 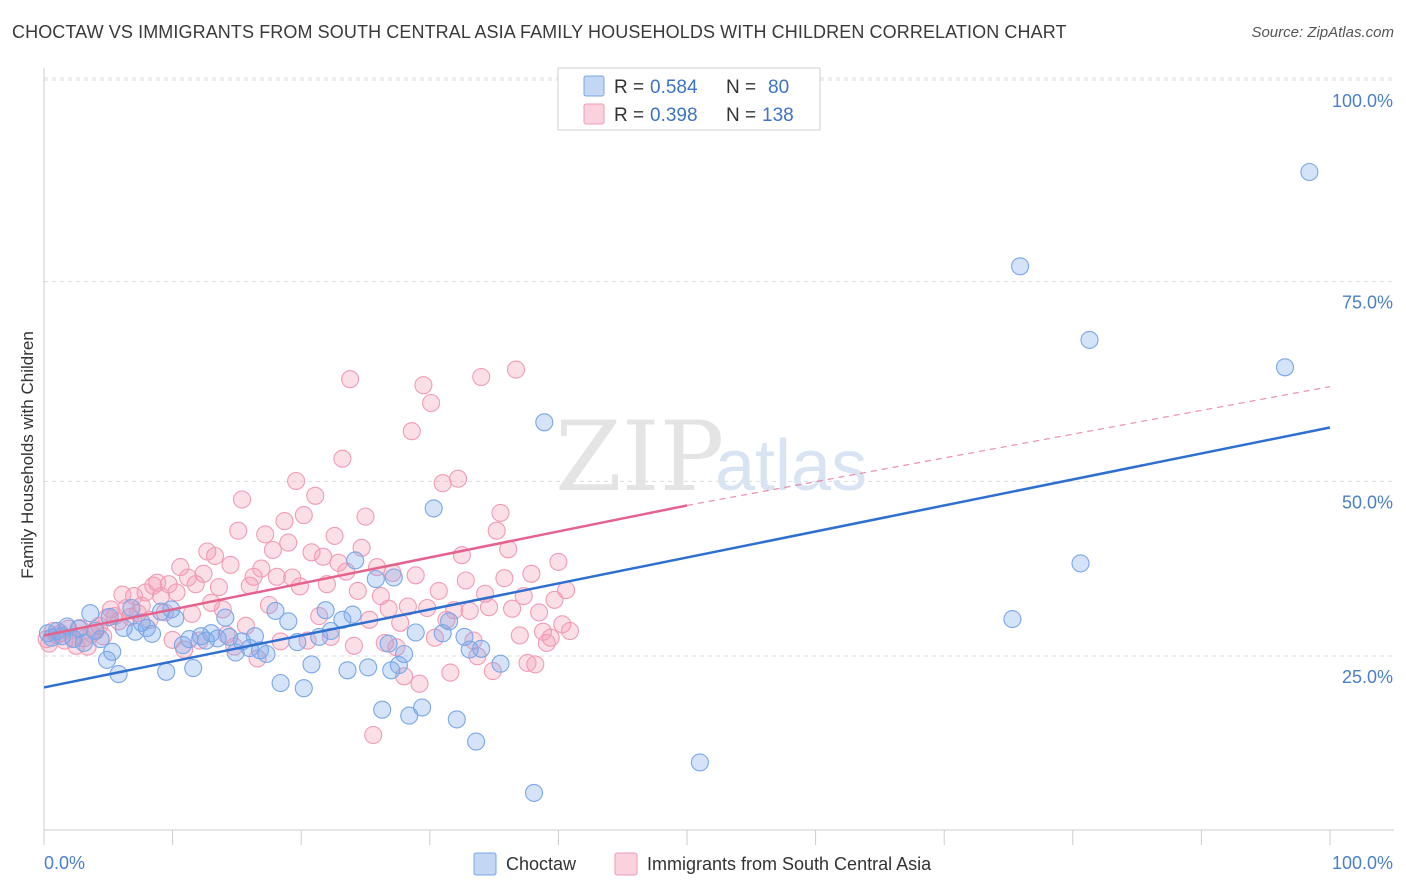 I want to click on legend-n-label-choctaw: N =, so click(x=741, y=87).